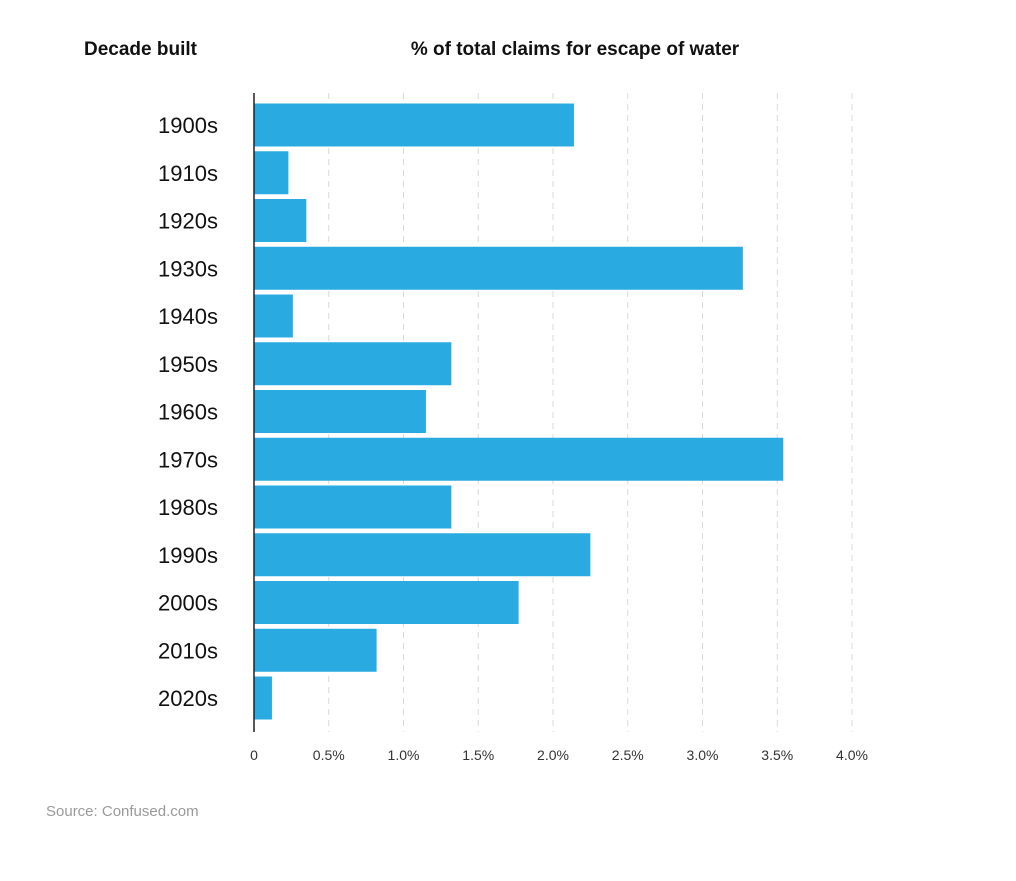 This screenshot has width=1016, height=881. Describe the element at coordinates (188, 173) in the screenshot. I see `category-label: 1910s` at that location.